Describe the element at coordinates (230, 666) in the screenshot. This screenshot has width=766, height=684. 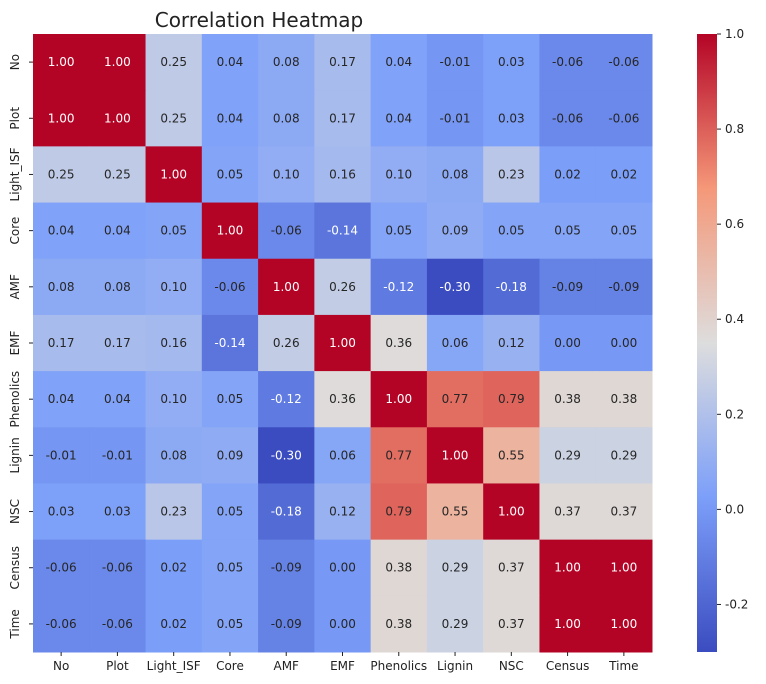
I see `x-tick-label: Core` at that location.